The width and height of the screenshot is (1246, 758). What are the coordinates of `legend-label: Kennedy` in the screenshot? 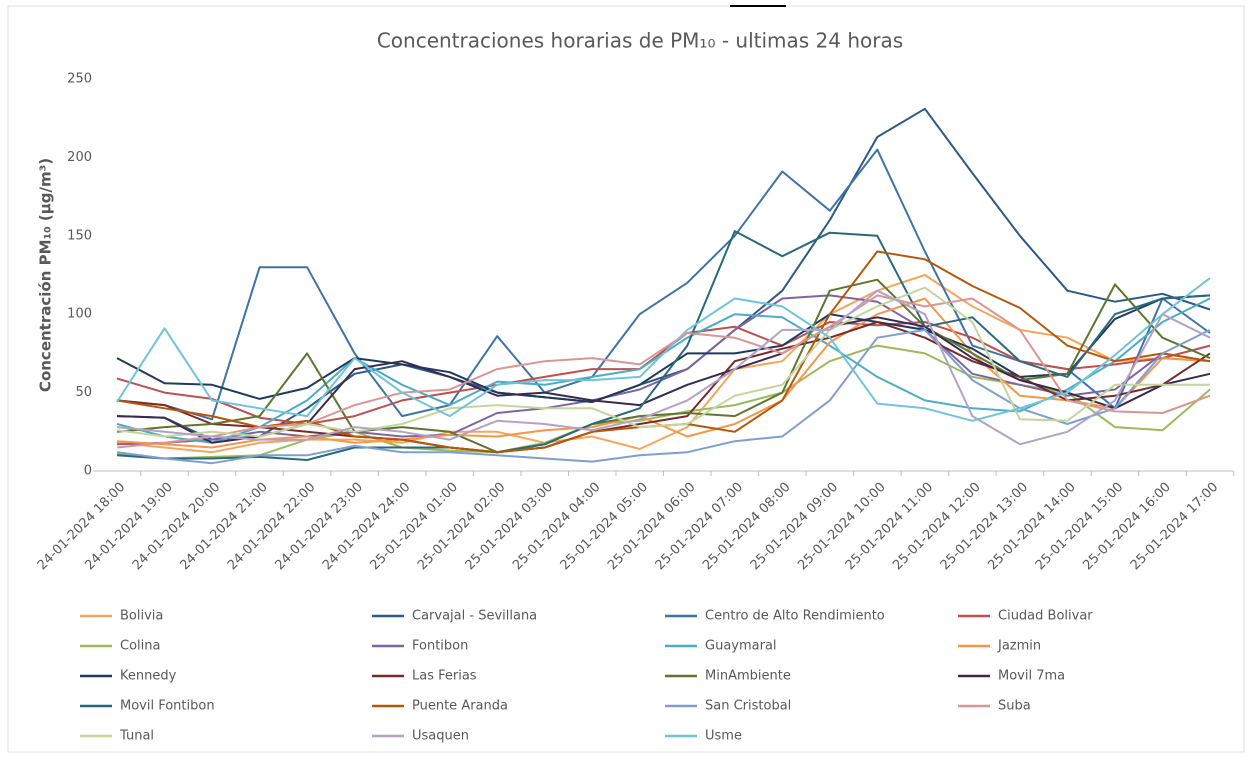 It's located at (148, 676).